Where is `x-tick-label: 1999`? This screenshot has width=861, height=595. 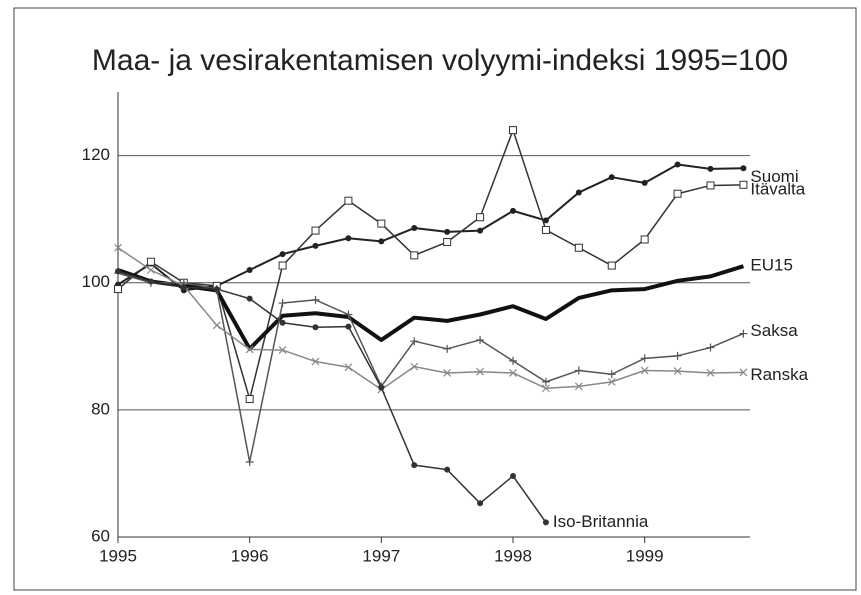
x-tick-label: 1999 is located at coordinates (645, 555).